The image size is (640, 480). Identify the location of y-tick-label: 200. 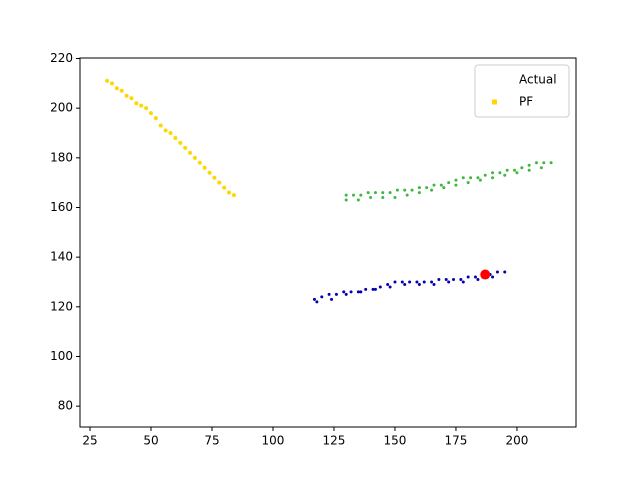
(61, 108).